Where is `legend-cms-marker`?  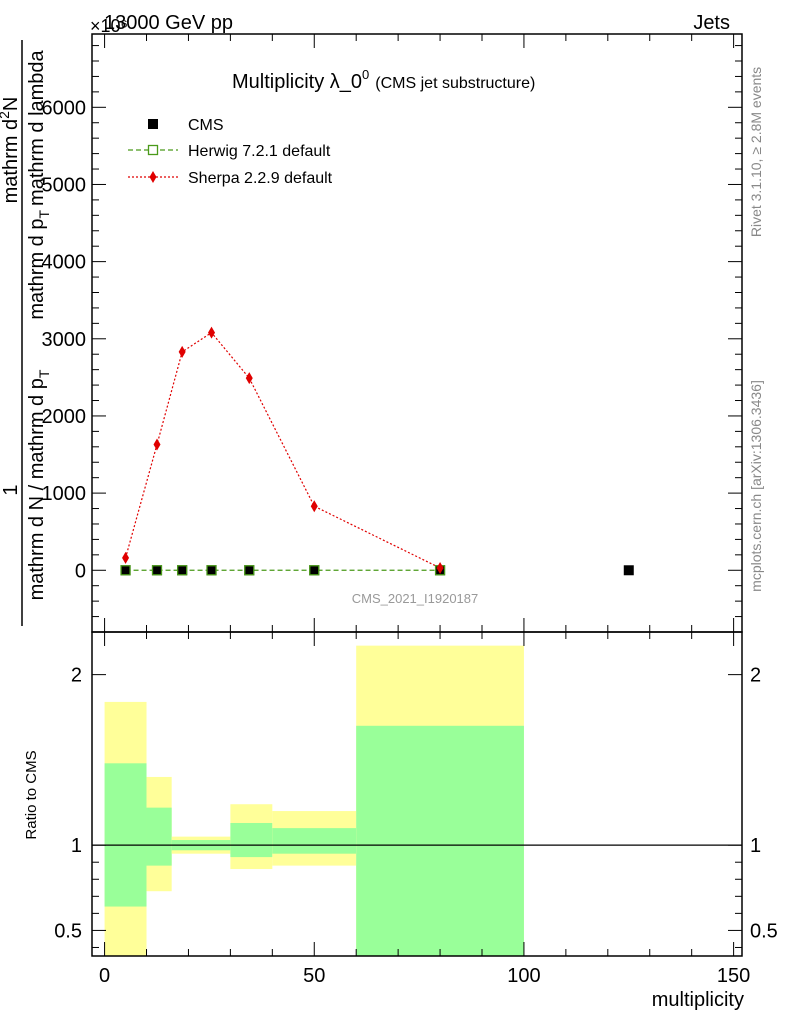 legend-cms-marker is located at coordinates (153, 124).